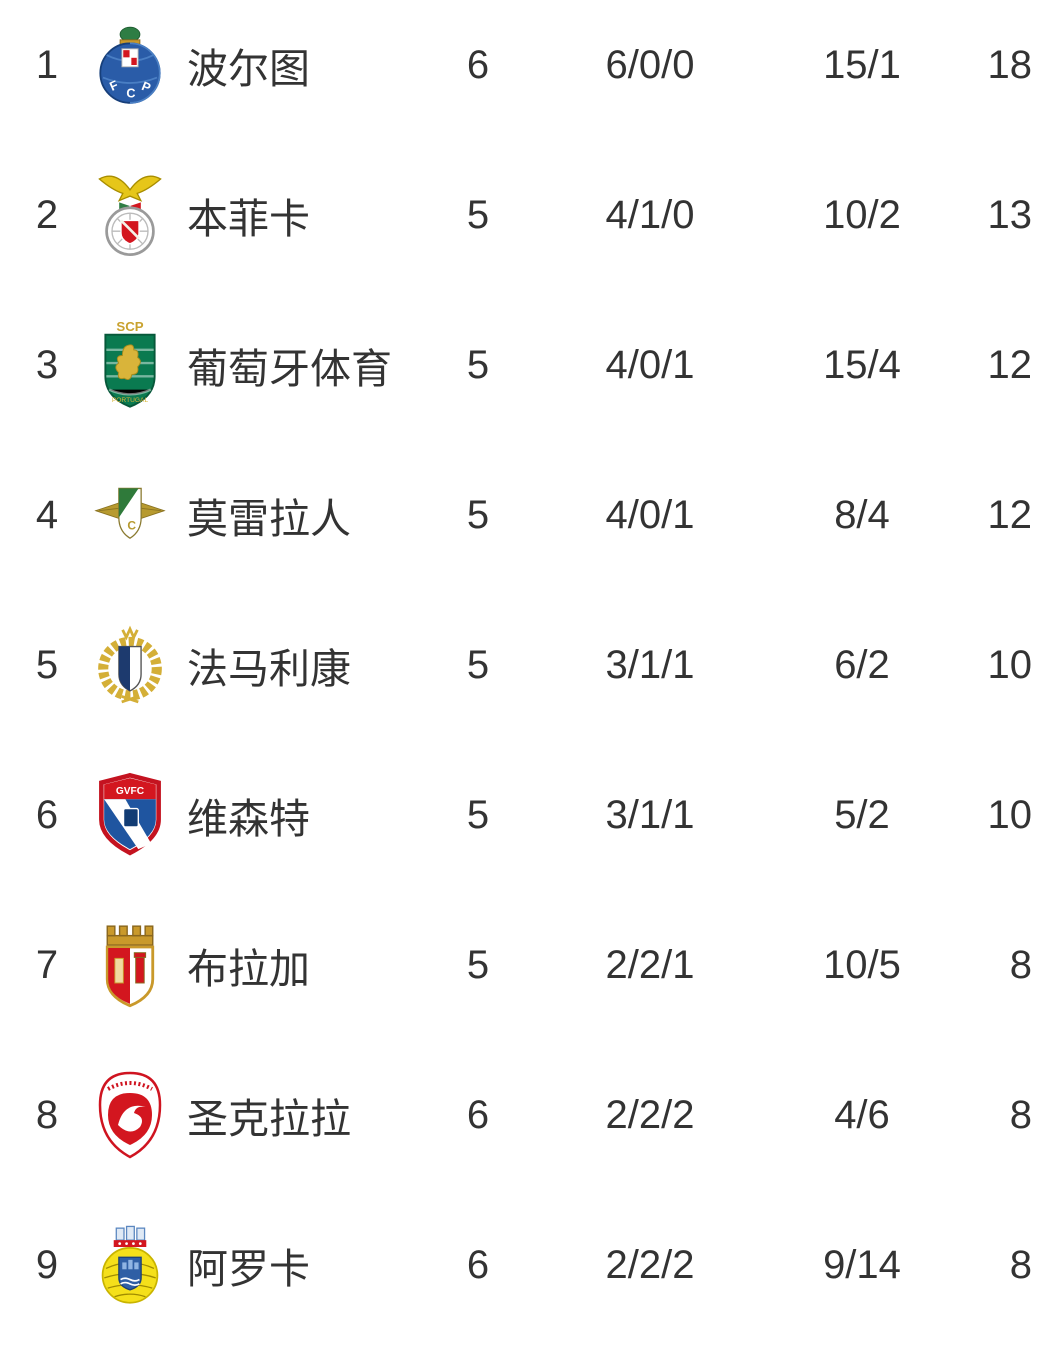  What do you see at coordinates (130, 515) in the screenshot?
I see `moreirense-crest-icon: C` at bounding box center [130, 515].